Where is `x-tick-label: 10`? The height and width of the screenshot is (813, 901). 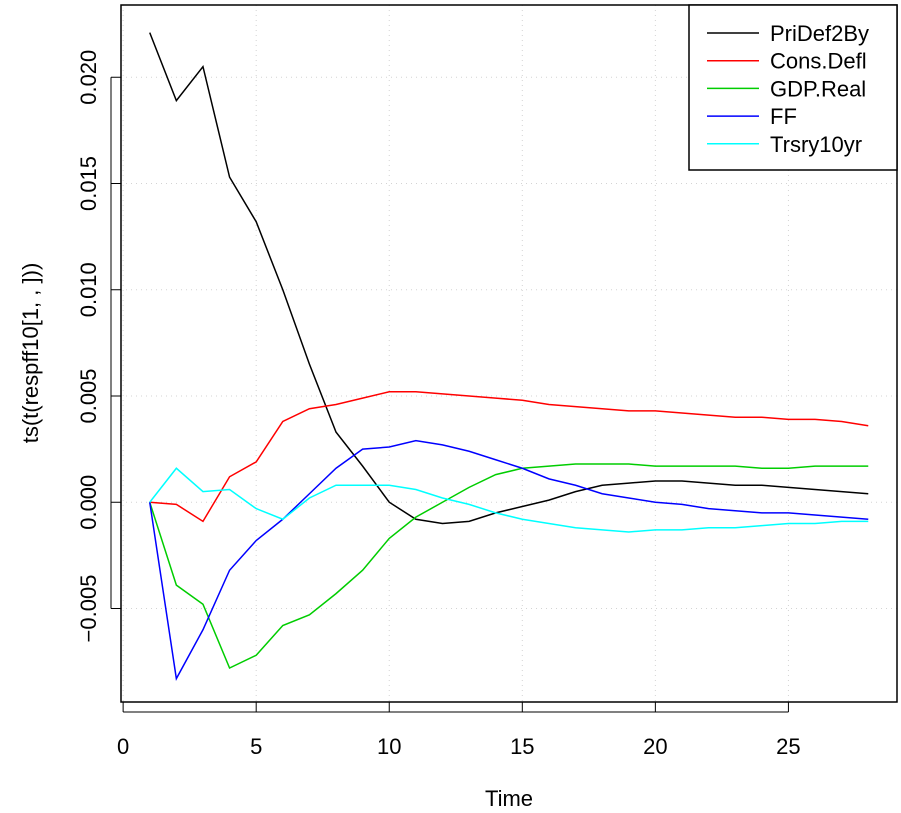 x-tick-label: 10 is located at coordinates (389, 746).